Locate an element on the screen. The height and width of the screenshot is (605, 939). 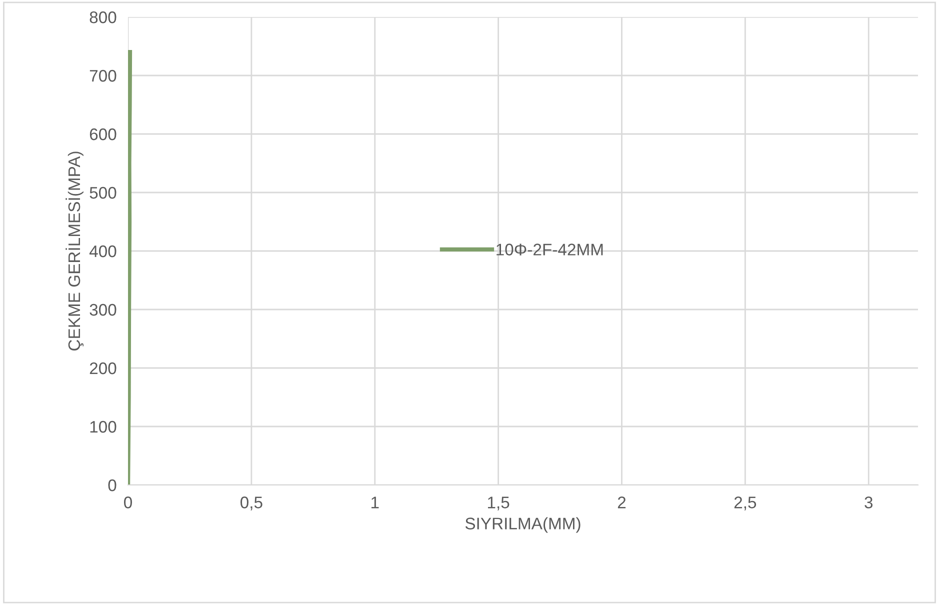
y-tick-label: 100 is located at coordinates (103, 426).